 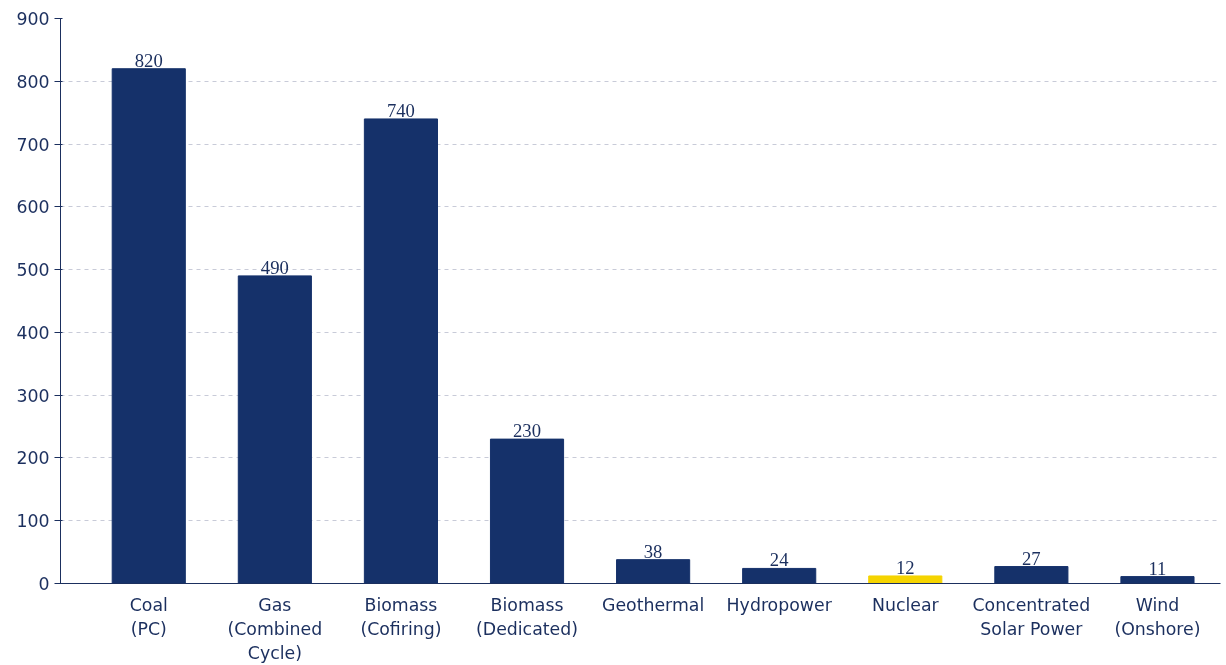 I want to click on data-label: 740, so click(x=400, y=110).